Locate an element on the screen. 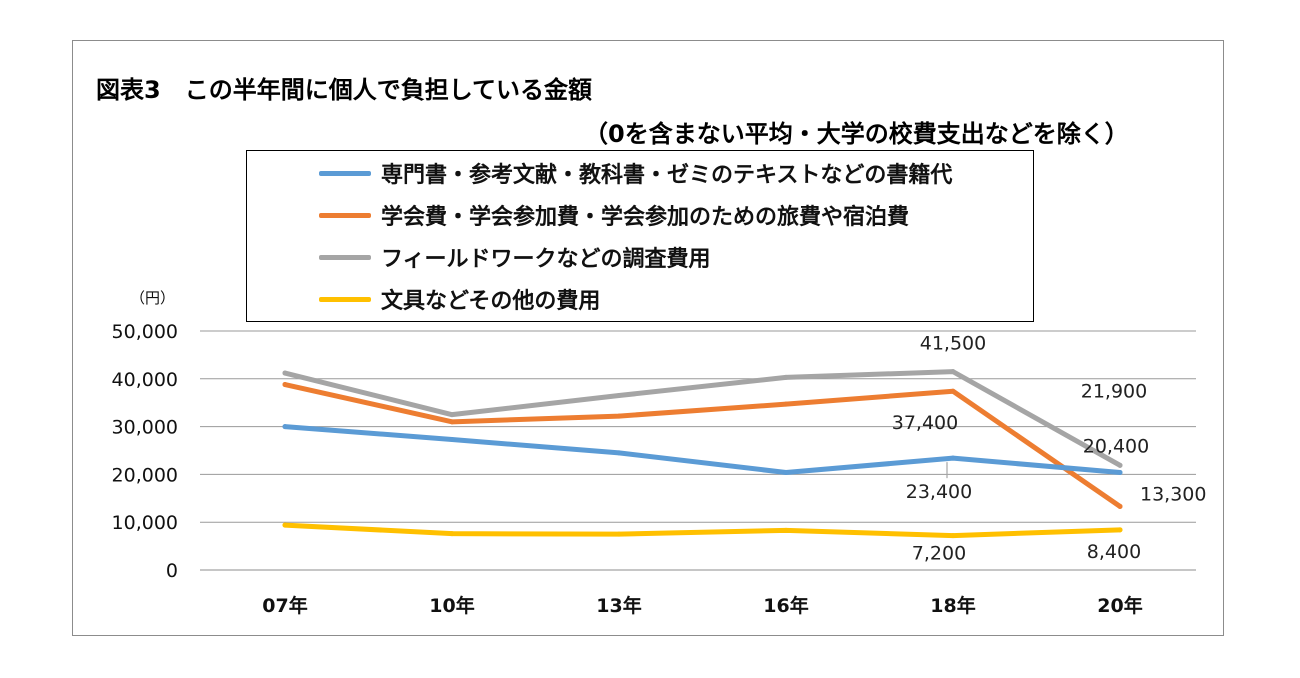 The height and width of the screenshot is (678, 1300). x-tick-label: 07年 is located at coordinates (284, 605).